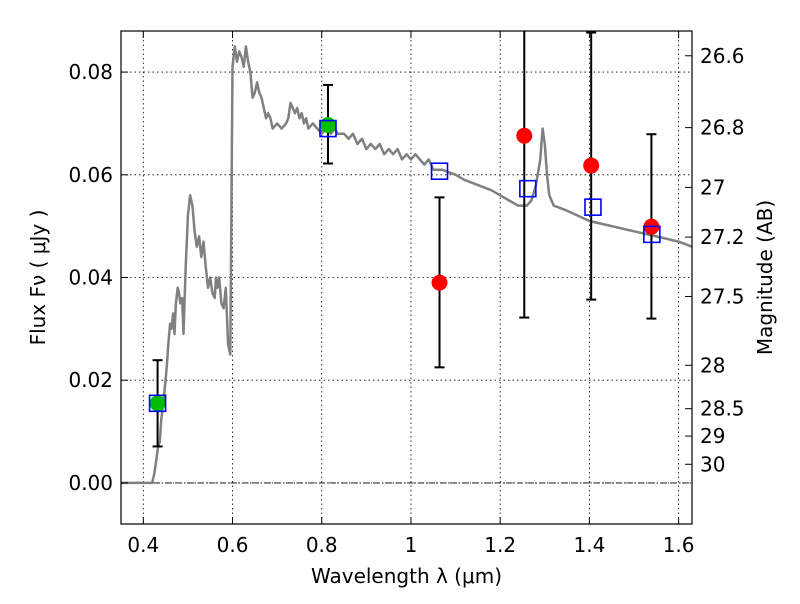  Describe the element at coordinates (90, 278) in the screenshot. I see `y-tick-label: 0.04` at that location.